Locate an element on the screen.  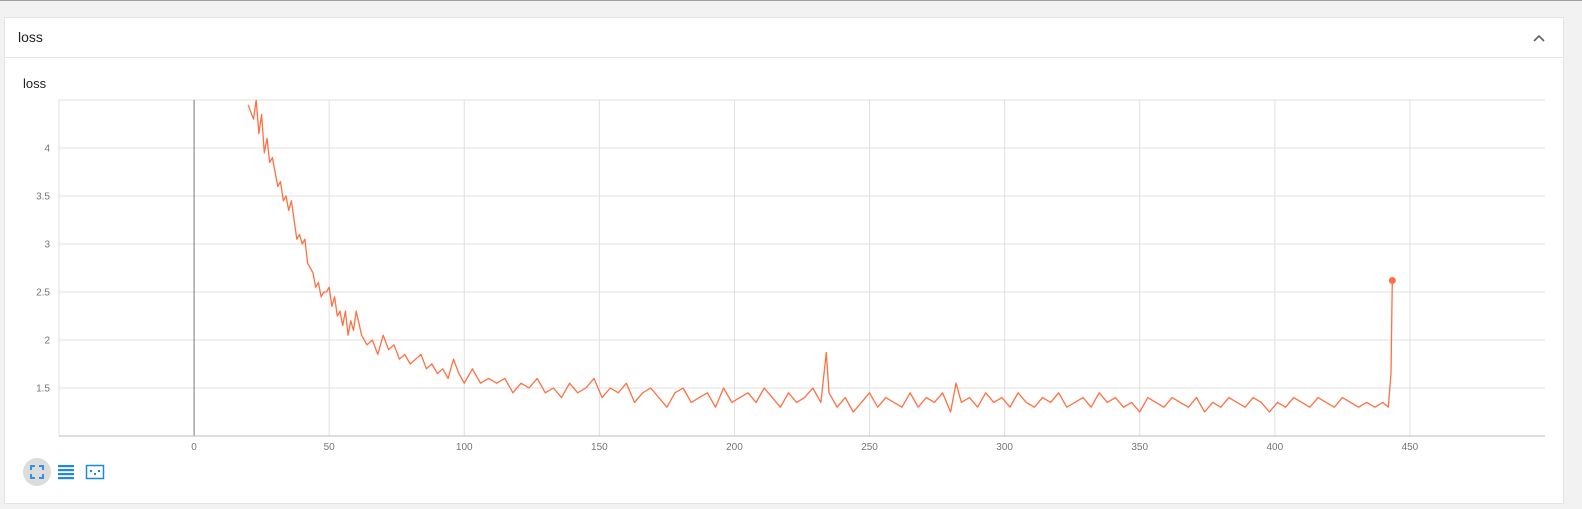
x-tick-label: 150 is located at coordinates (599, 447).